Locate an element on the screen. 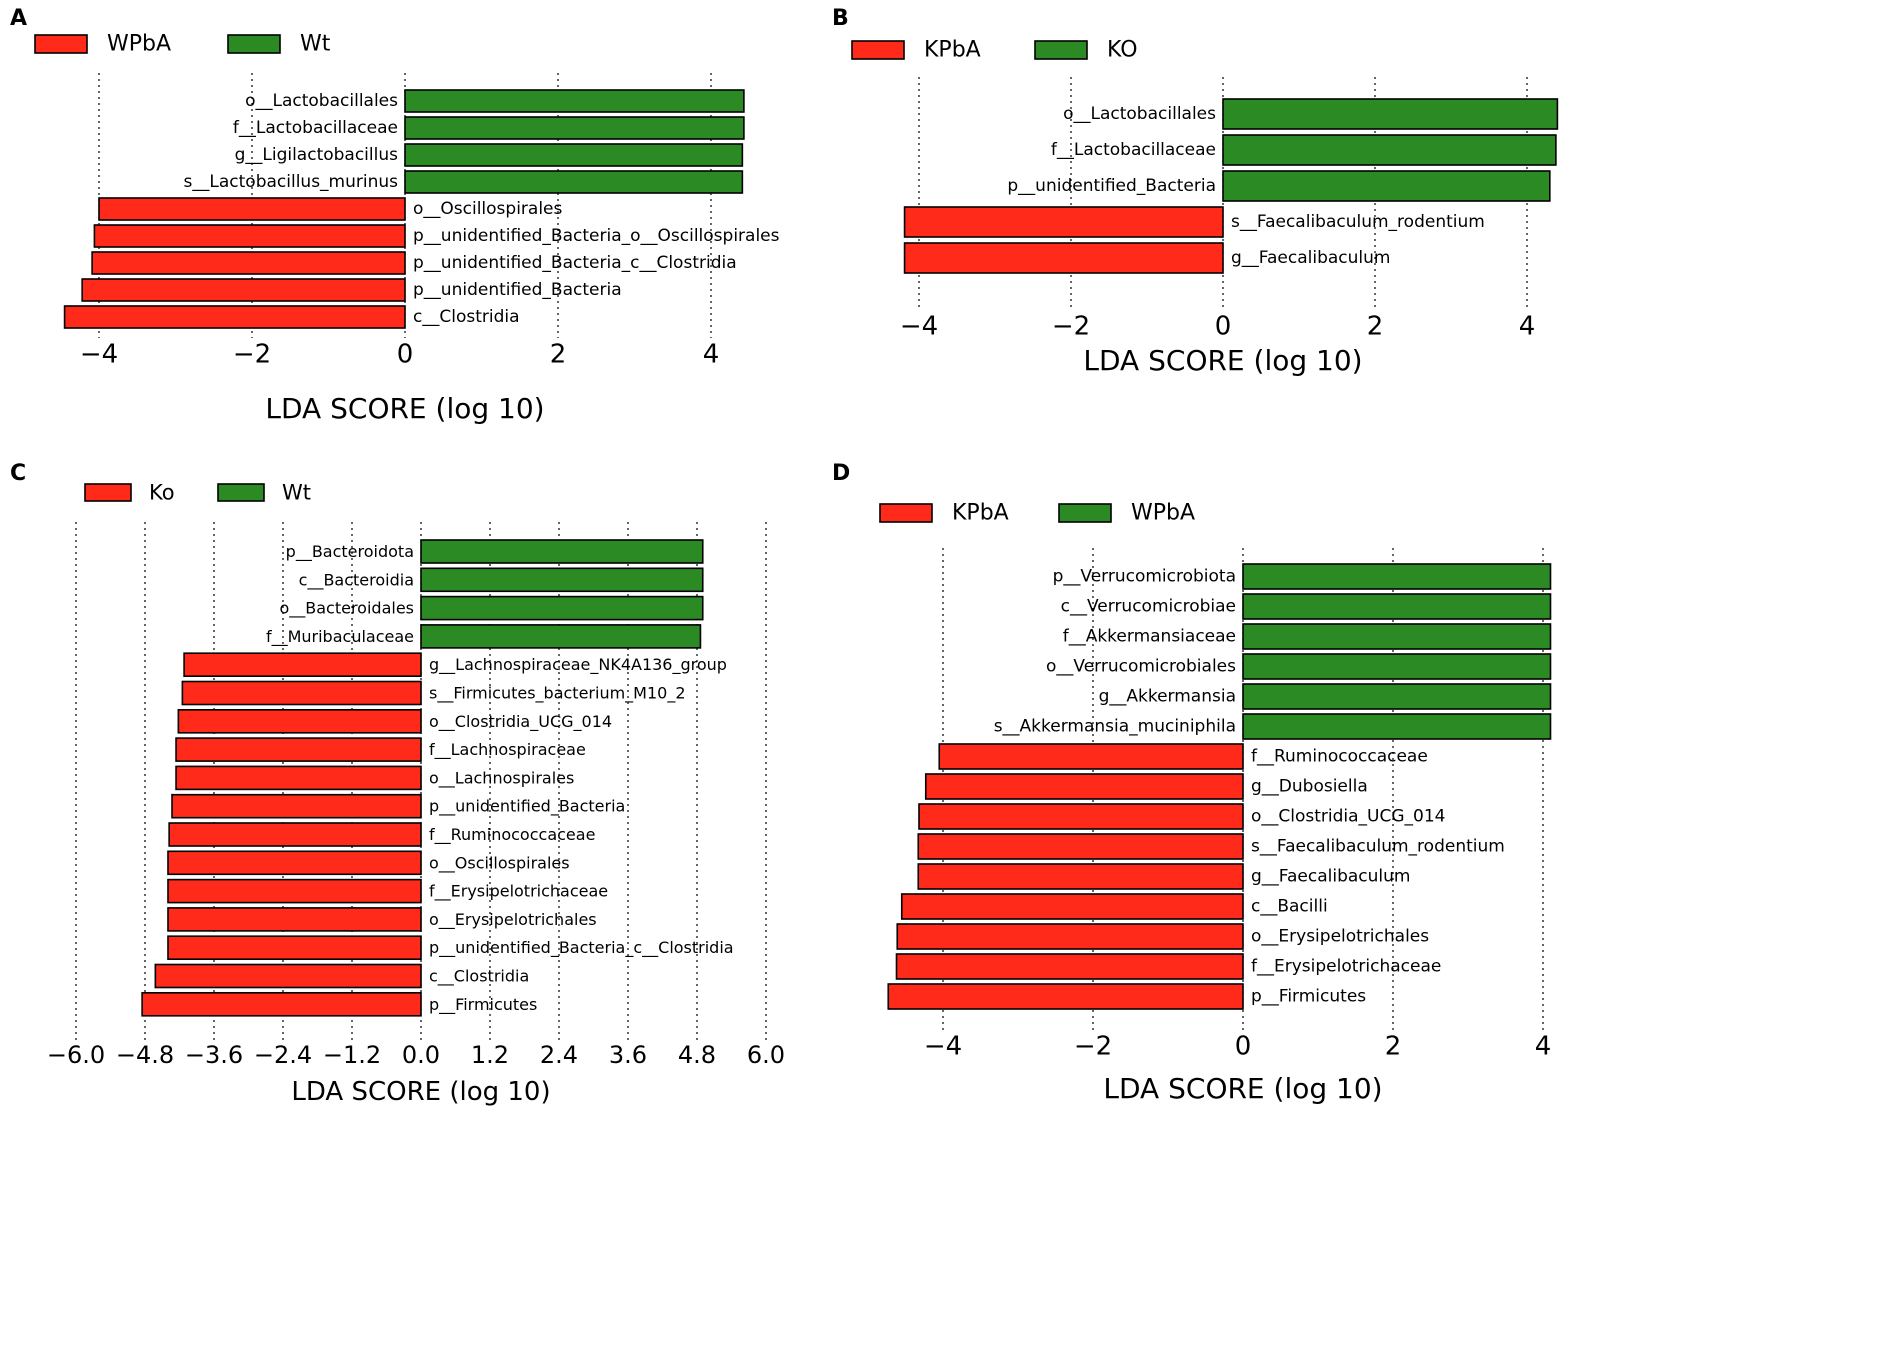  panel-c-bar-label: p__unidentified_Bacteria is located at coordinates (527, 807).